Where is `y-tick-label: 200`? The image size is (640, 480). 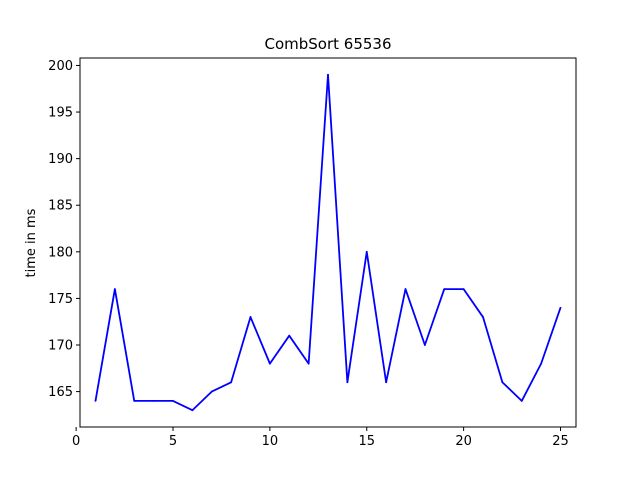 y-tick-label: 200 is located at coordinates (60, 66).